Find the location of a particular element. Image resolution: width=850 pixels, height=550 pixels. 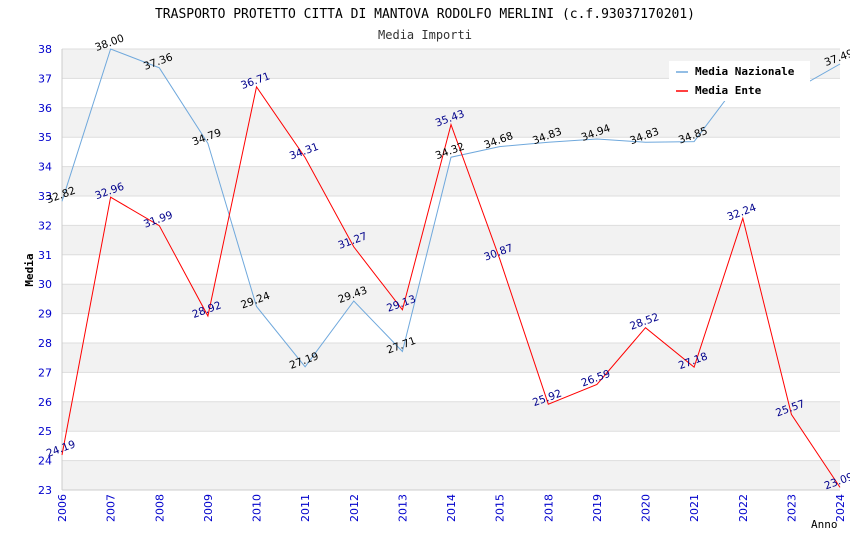

x-tick-label: 2011 is located at coordinates (305, 508).